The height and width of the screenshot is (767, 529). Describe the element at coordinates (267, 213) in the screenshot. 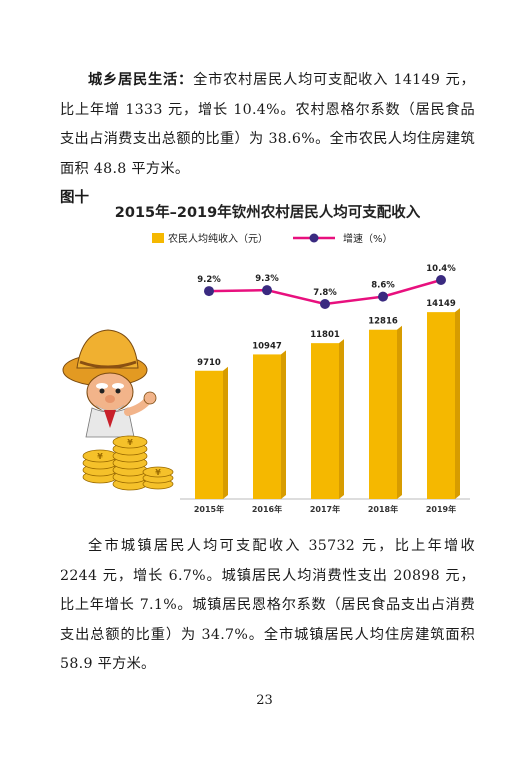

I see `chart-title: 2015年–2019年钦州农村居民人均可支配收入` at that location.